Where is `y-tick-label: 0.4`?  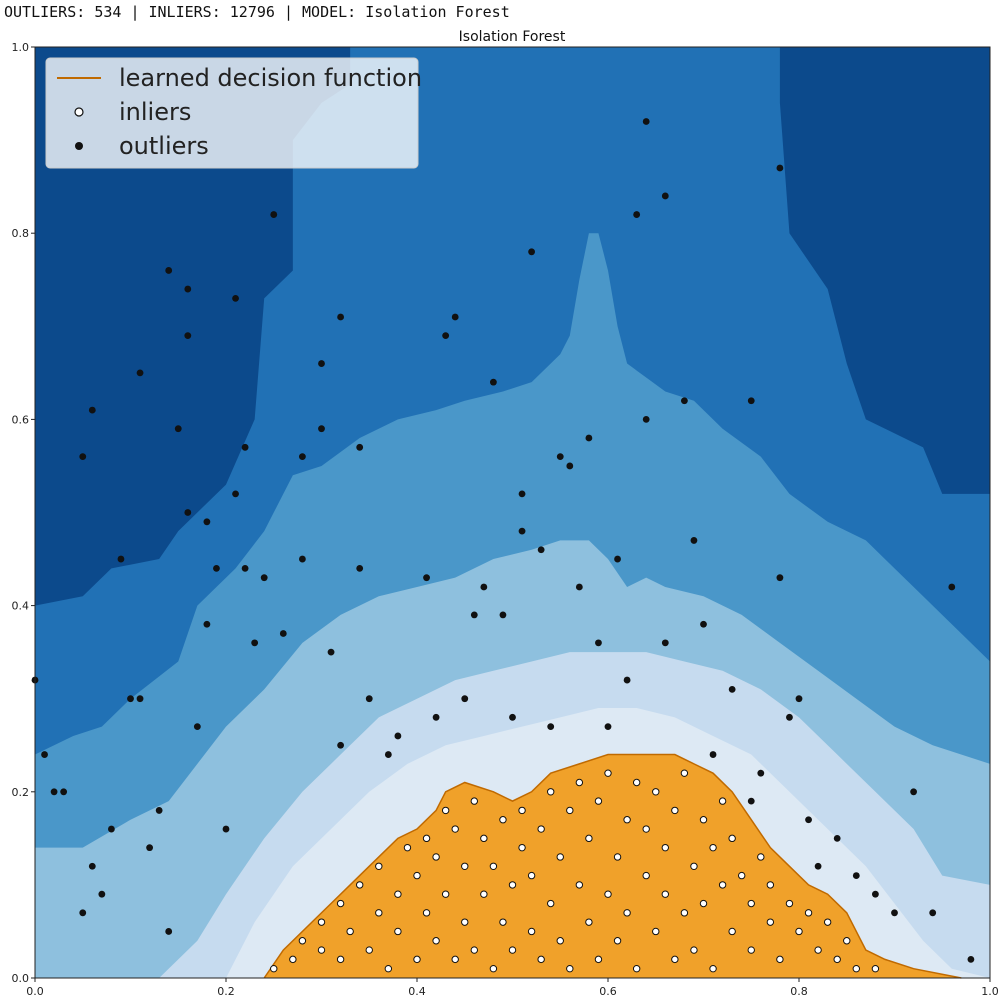
y-tick-label: 0.4 is located at coordinates (21, 606).